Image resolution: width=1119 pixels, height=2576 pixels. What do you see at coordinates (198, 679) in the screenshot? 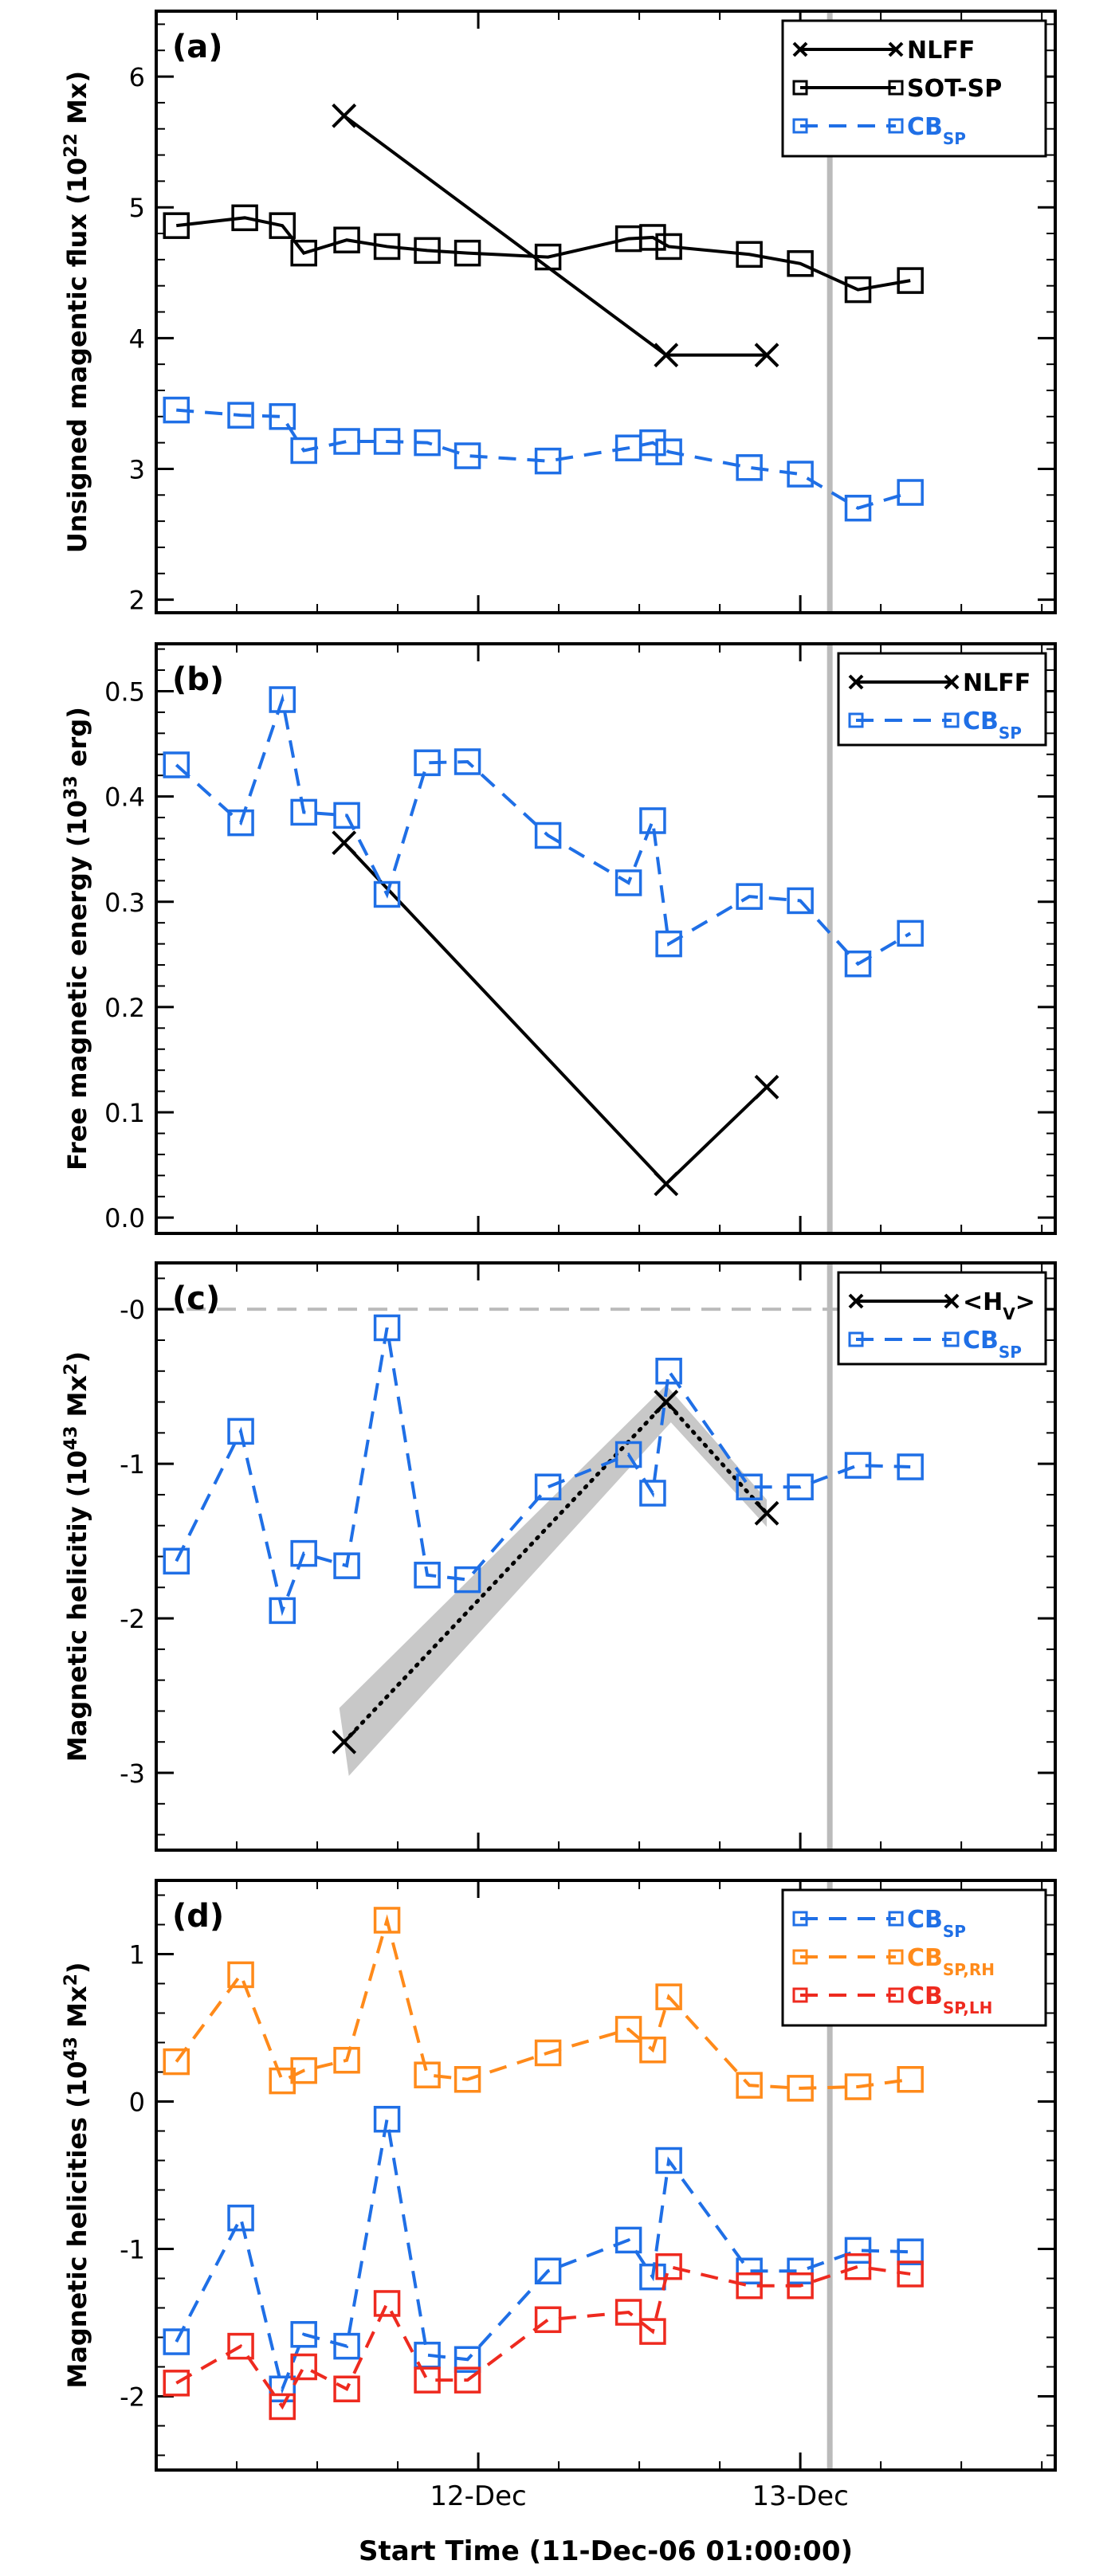
I see `panel-label: (b)` at bounding box center [198, 679].